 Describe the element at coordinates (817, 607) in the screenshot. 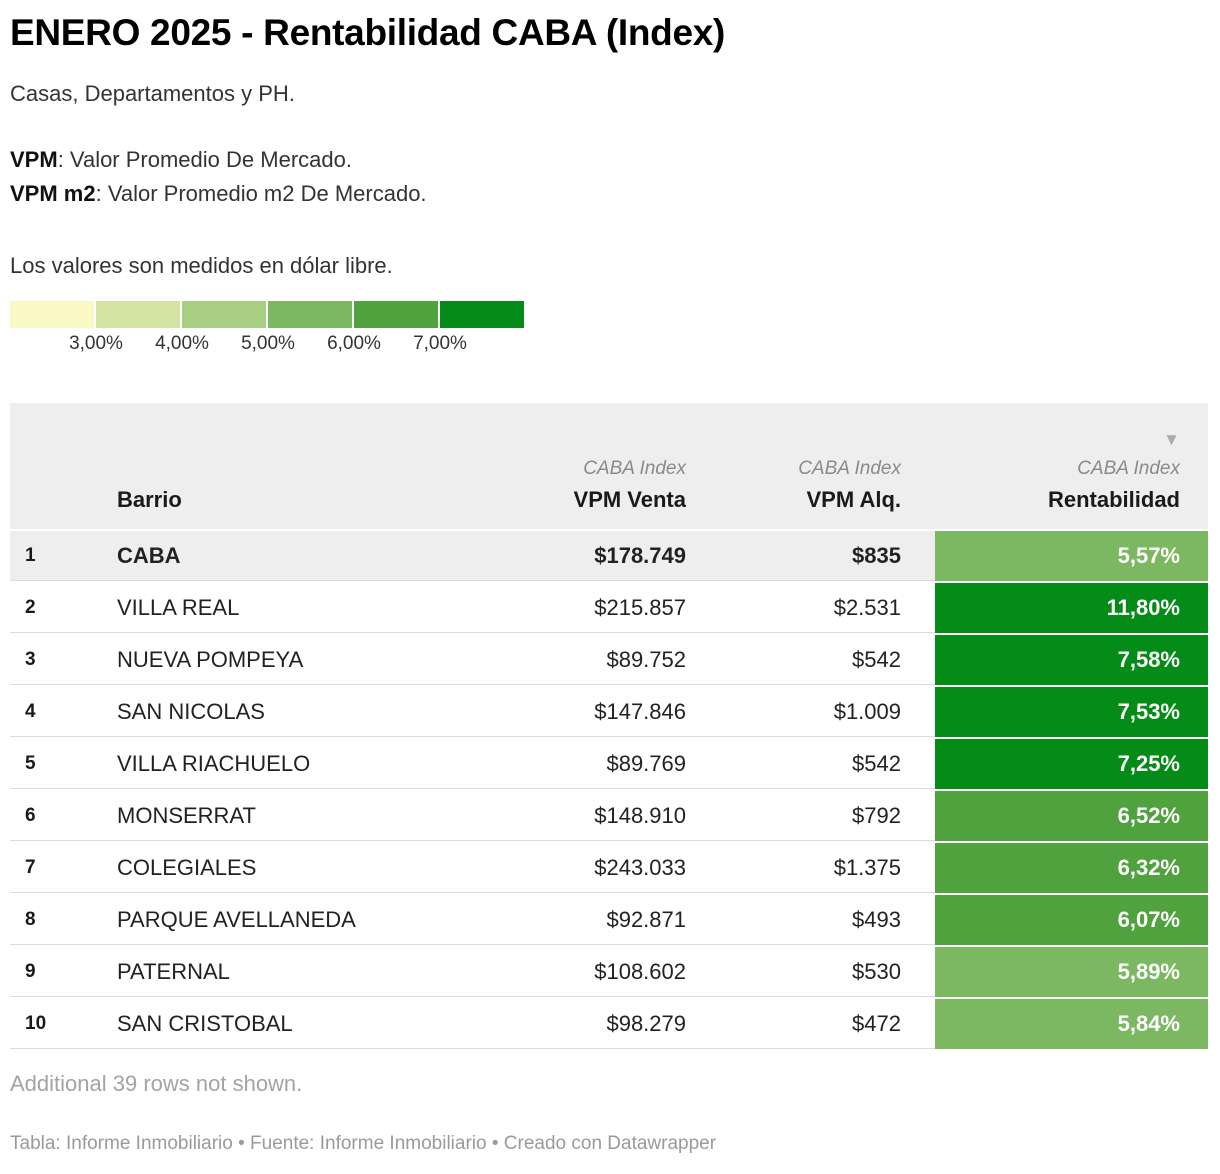

I see `vpm-alq-cell: $2.531` at that location.